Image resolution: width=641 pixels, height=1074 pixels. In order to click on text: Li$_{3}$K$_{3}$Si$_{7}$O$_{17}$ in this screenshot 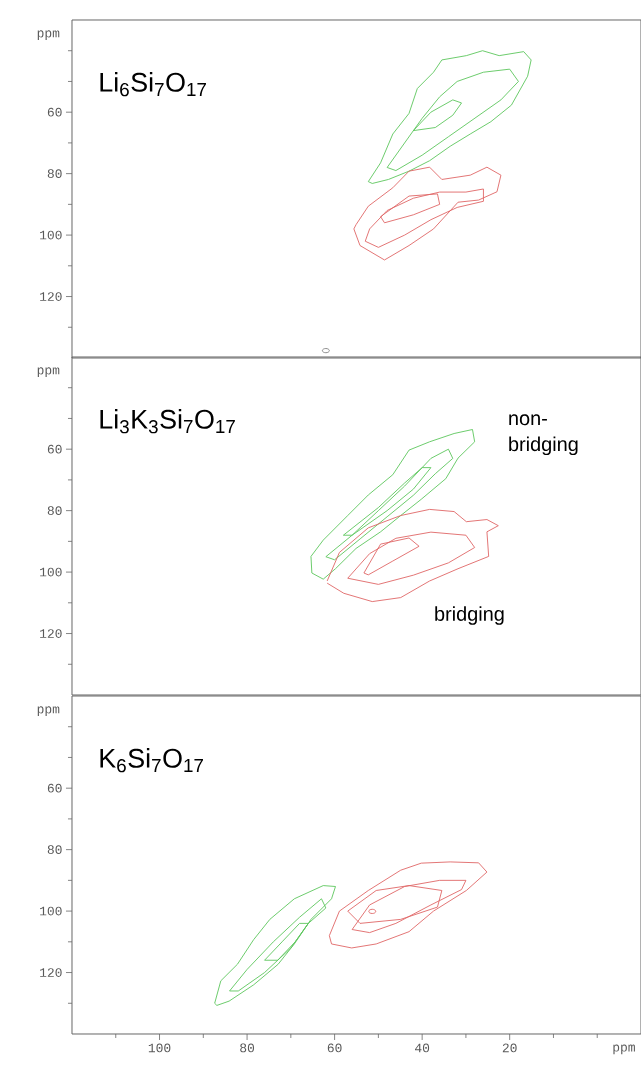, I will do `click(167, 421)`.